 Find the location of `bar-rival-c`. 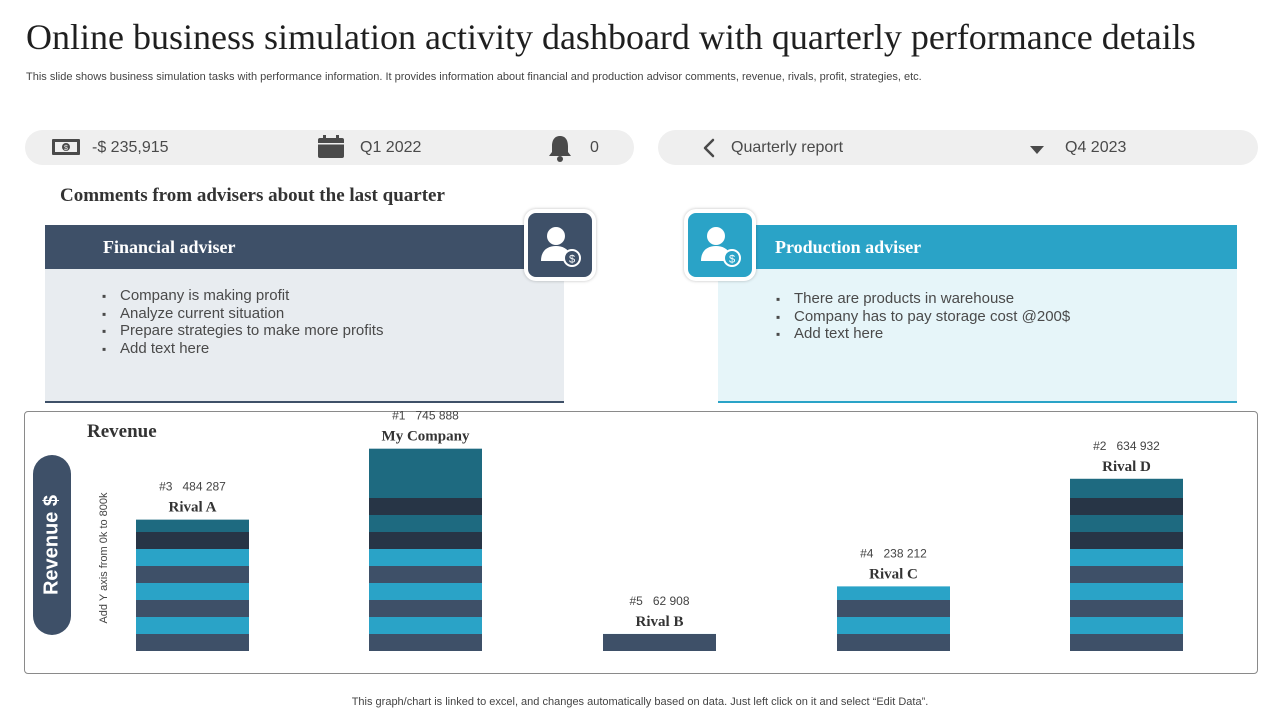

bar-rival-c is located at coordinates (893, 618).